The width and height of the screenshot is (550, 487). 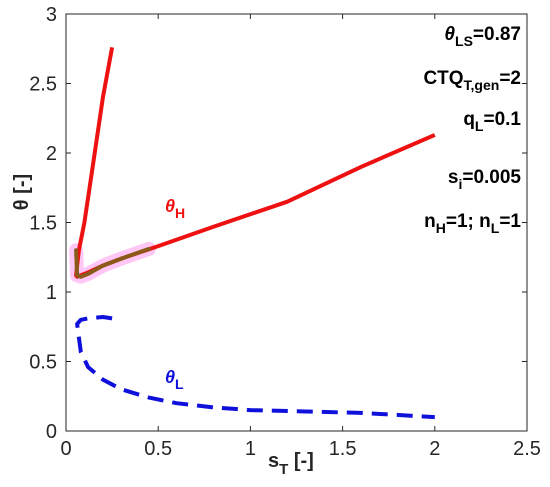 I want to click on y-tick-label: 0, so click(x=51, y=432).